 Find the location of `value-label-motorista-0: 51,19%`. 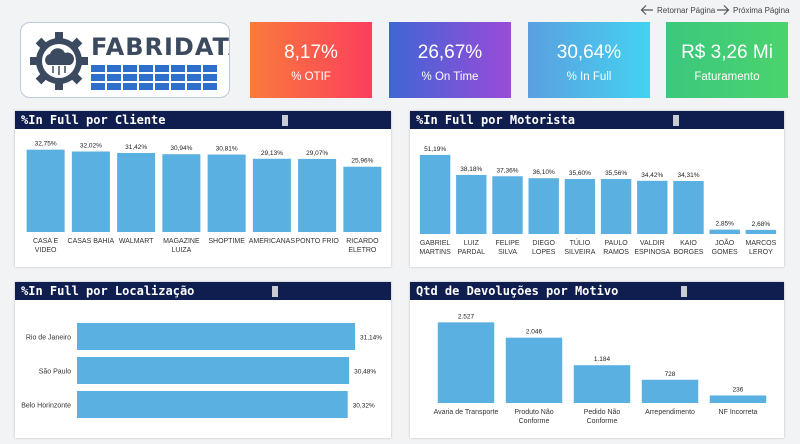

value-label-motorista-0: 51,19% is located at coordinates (435, 149).